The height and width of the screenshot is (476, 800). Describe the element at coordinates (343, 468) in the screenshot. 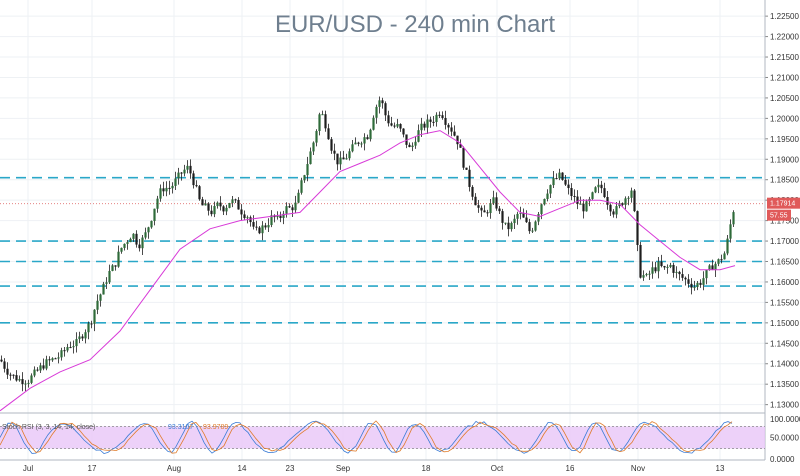

I see `x-tick-label: Sep` at that location.